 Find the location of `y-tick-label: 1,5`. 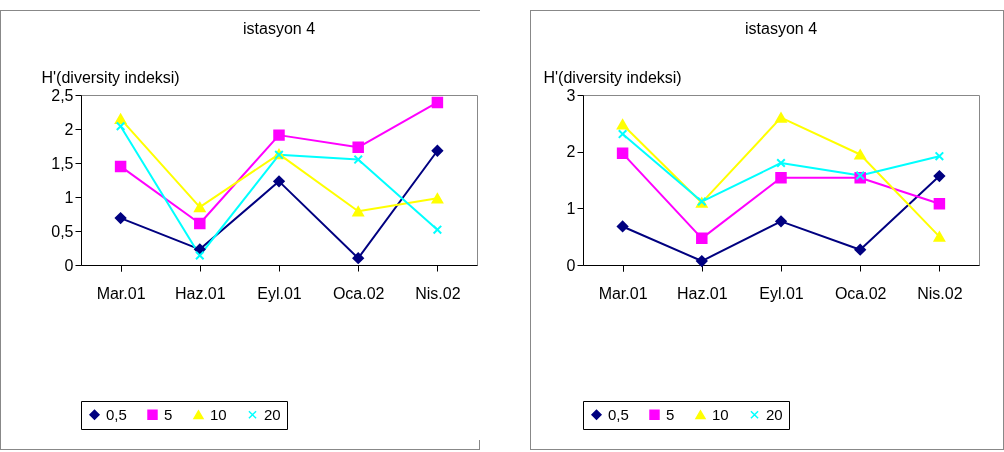

y-tick-label: 1,5 is located at coordinates (62, 163).